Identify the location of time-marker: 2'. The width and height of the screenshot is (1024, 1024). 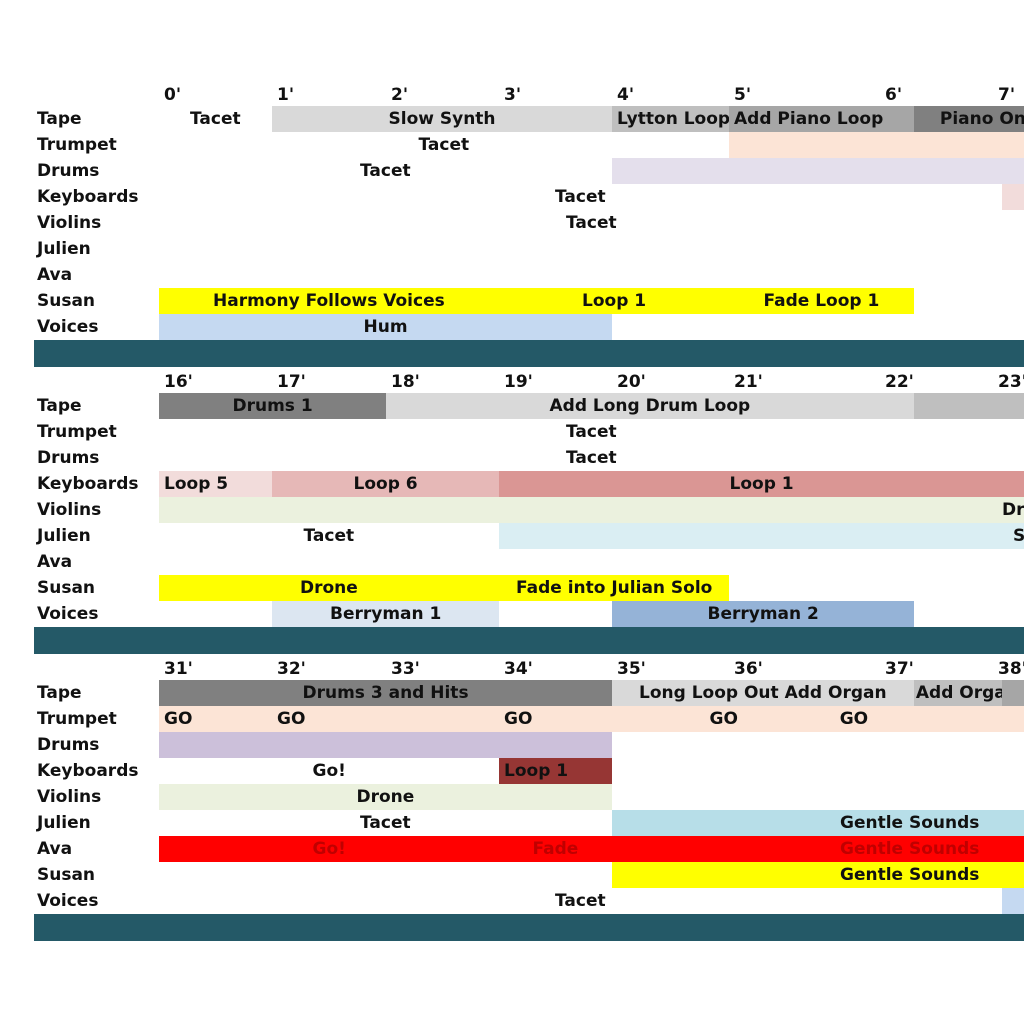
(400, 95).